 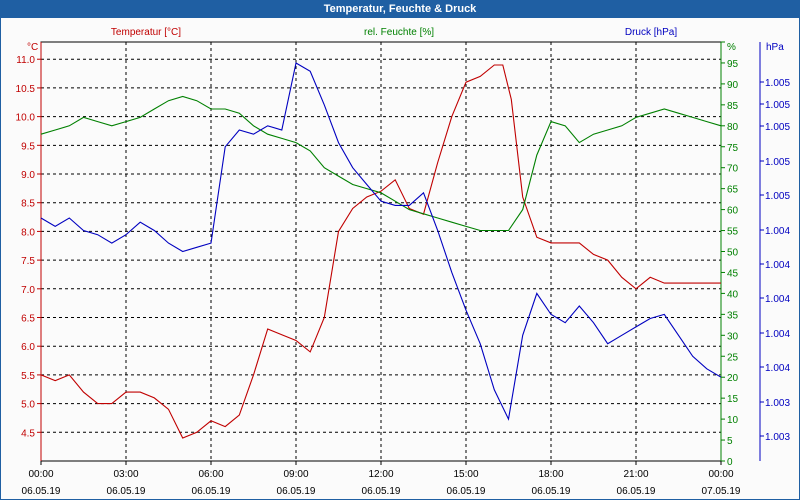 What do you see at coordinates (32, 47) in the screenshot?
I see `axis-unit-temperature: °C` at bounding box center [32, 47].